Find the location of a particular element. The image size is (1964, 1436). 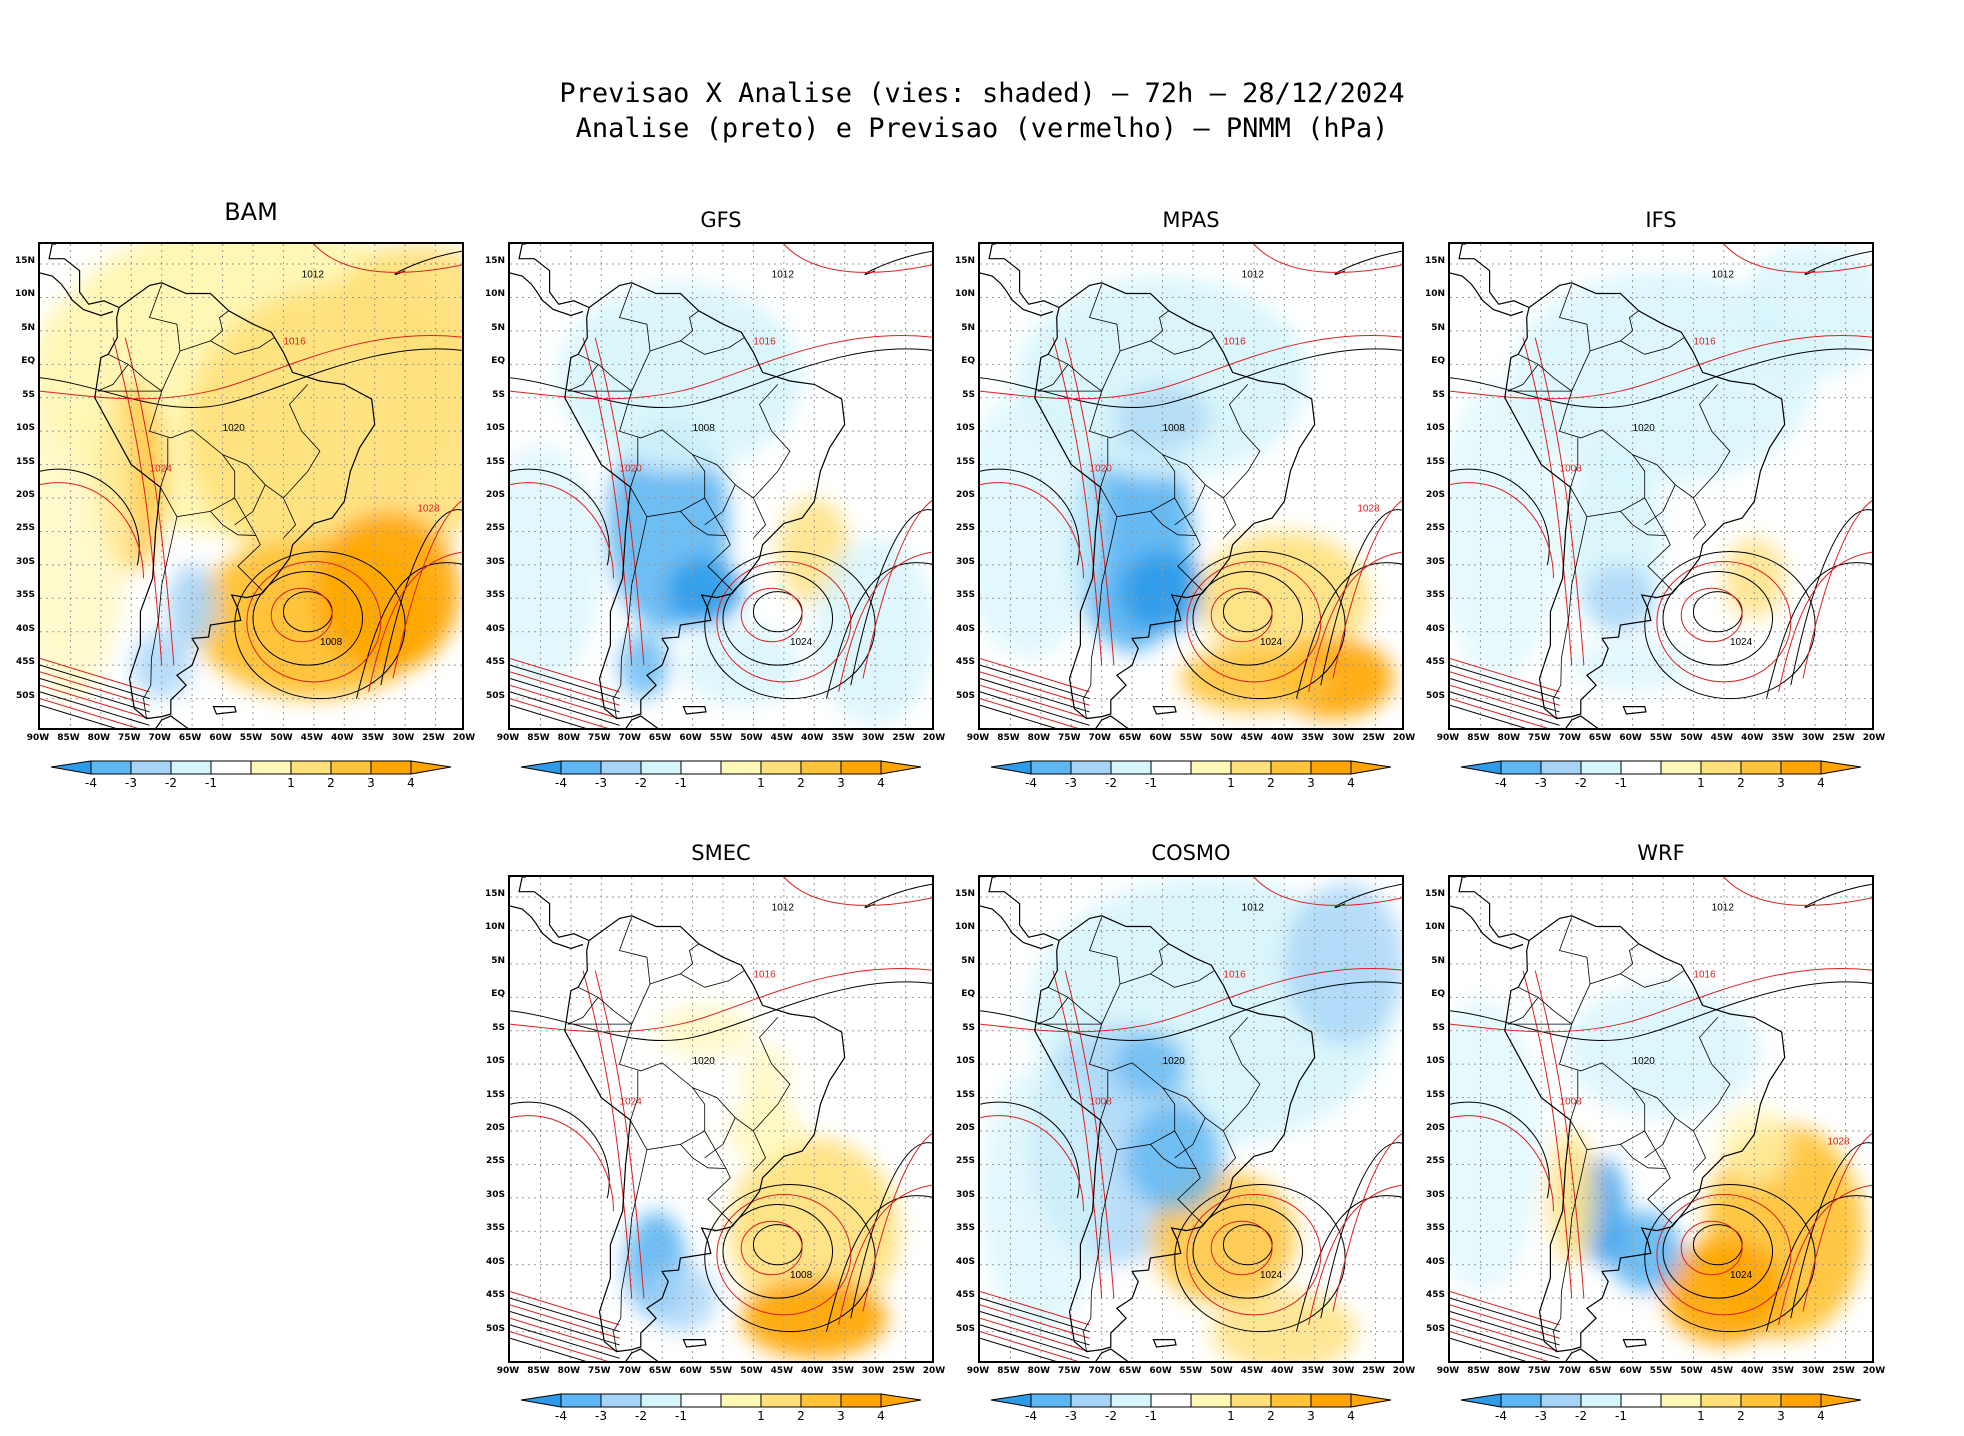

colorbar-label: 3 is located at coordinates (841, 1416).